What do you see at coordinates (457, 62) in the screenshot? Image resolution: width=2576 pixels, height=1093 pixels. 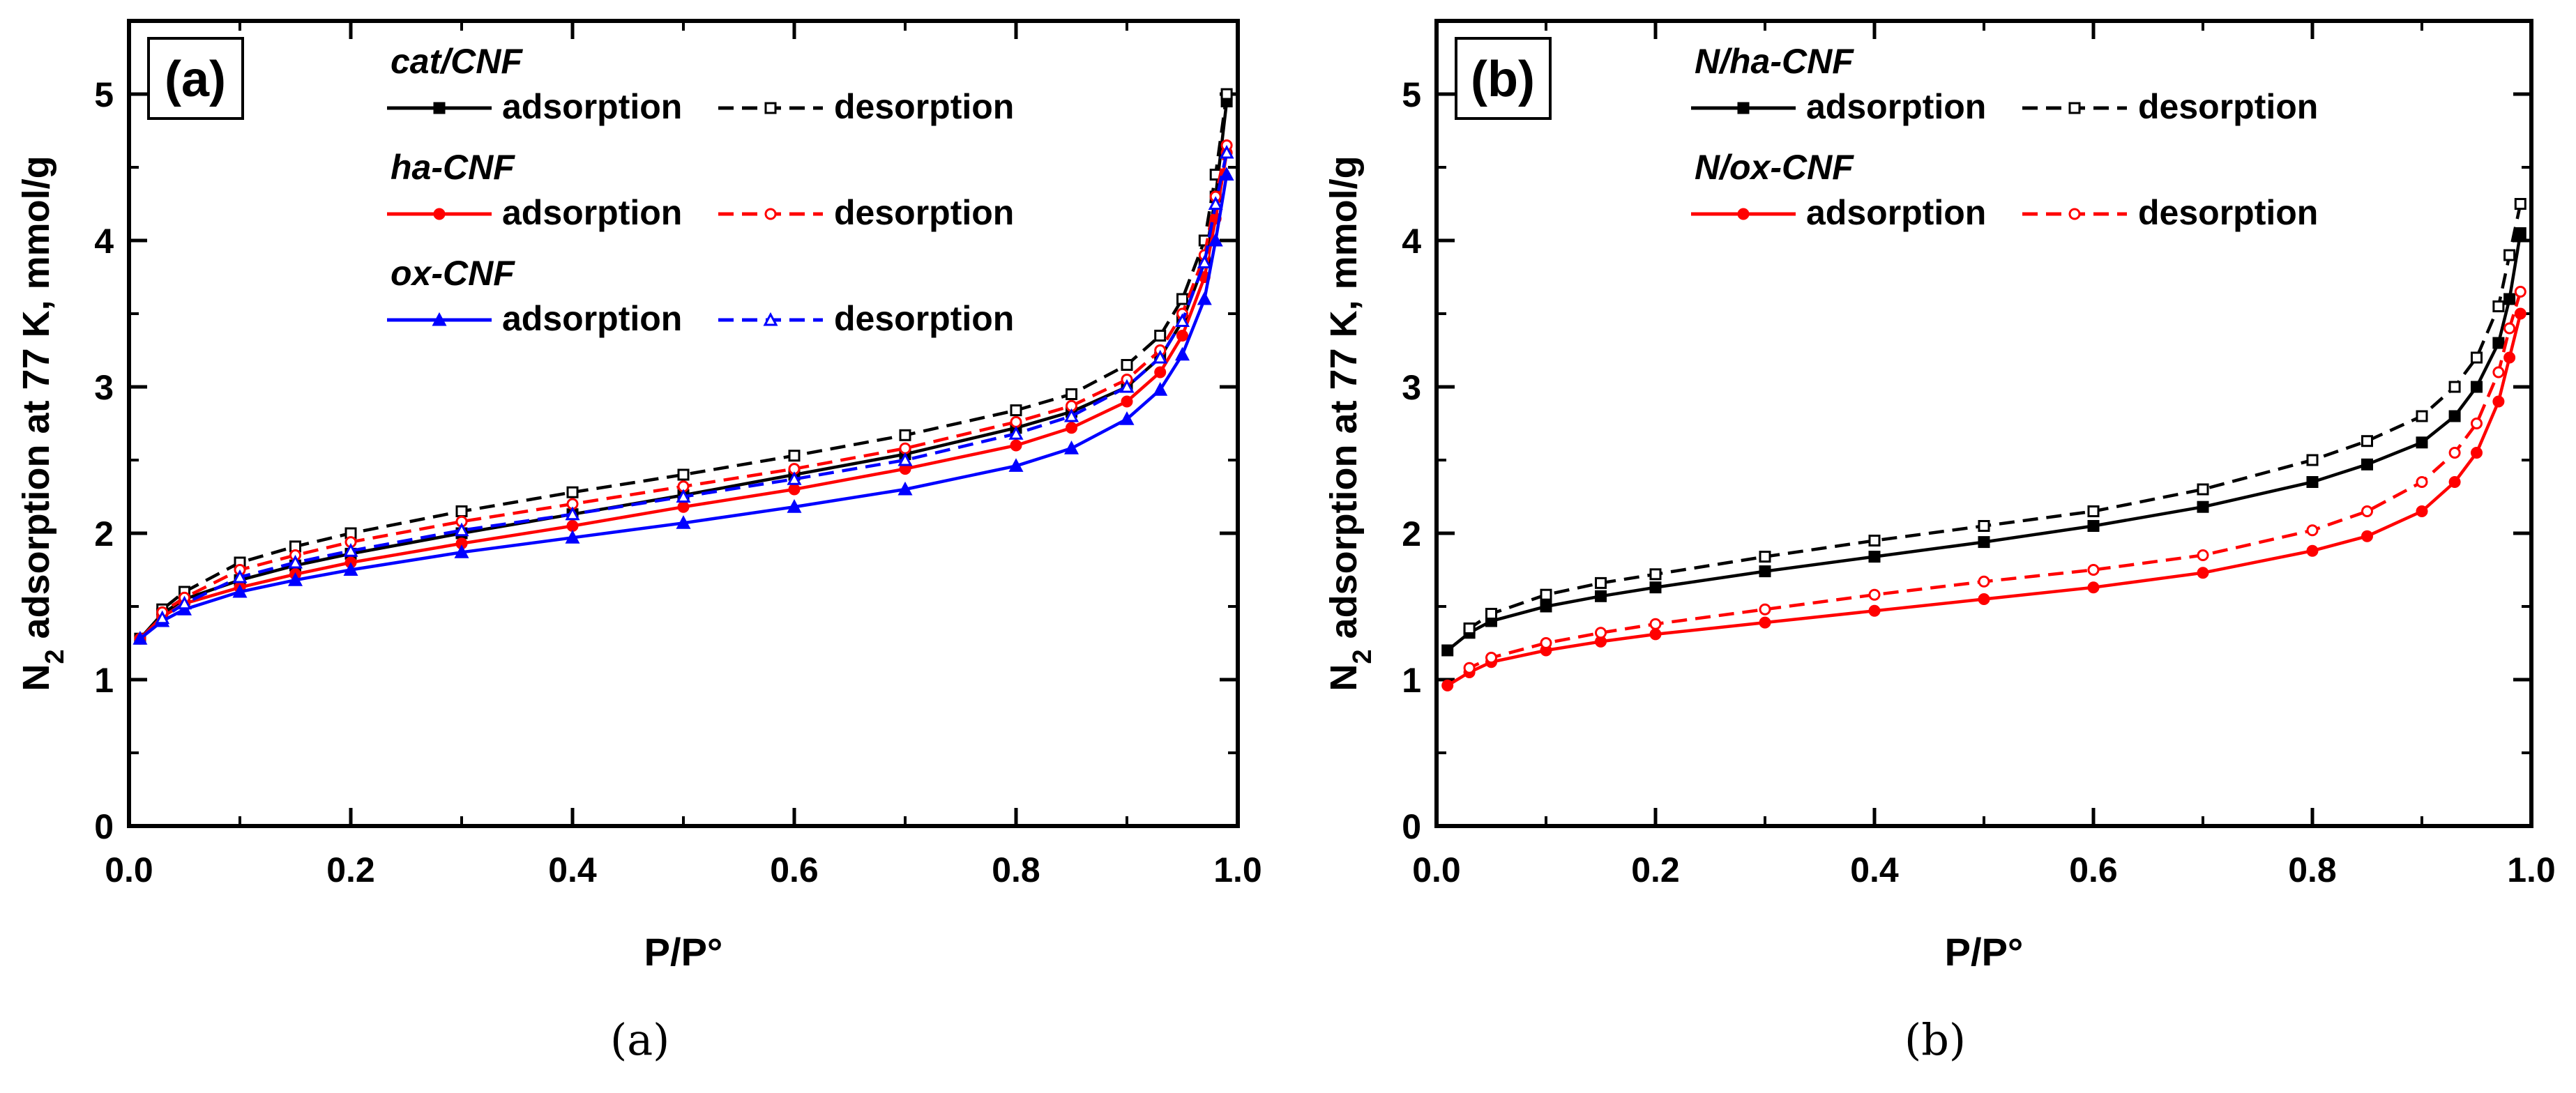 I see `panel-a-legend-sample-name: cat/CNF` at bounding box center [457, 62].